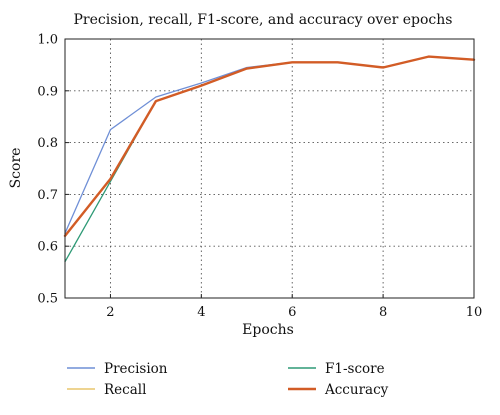  Describe the element at coordinates (383, 312) in the screenshot. I see `x-tick-label: 8` at that location.